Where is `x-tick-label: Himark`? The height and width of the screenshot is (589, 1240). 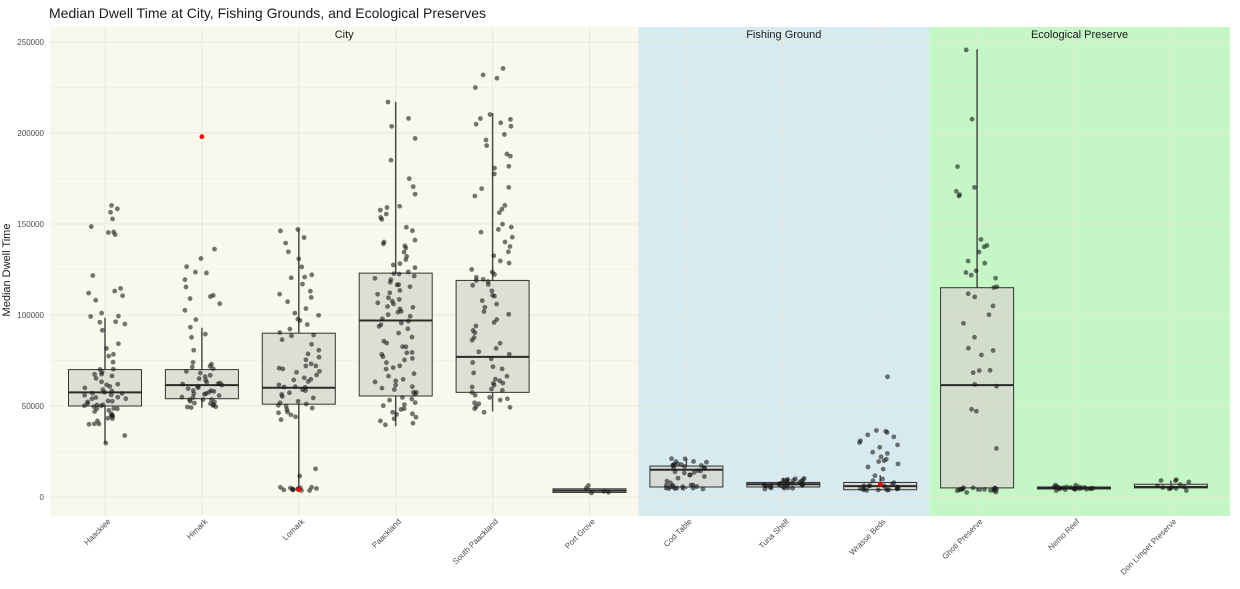 x-tick-label: Himark is located at coordinates (197, 528).